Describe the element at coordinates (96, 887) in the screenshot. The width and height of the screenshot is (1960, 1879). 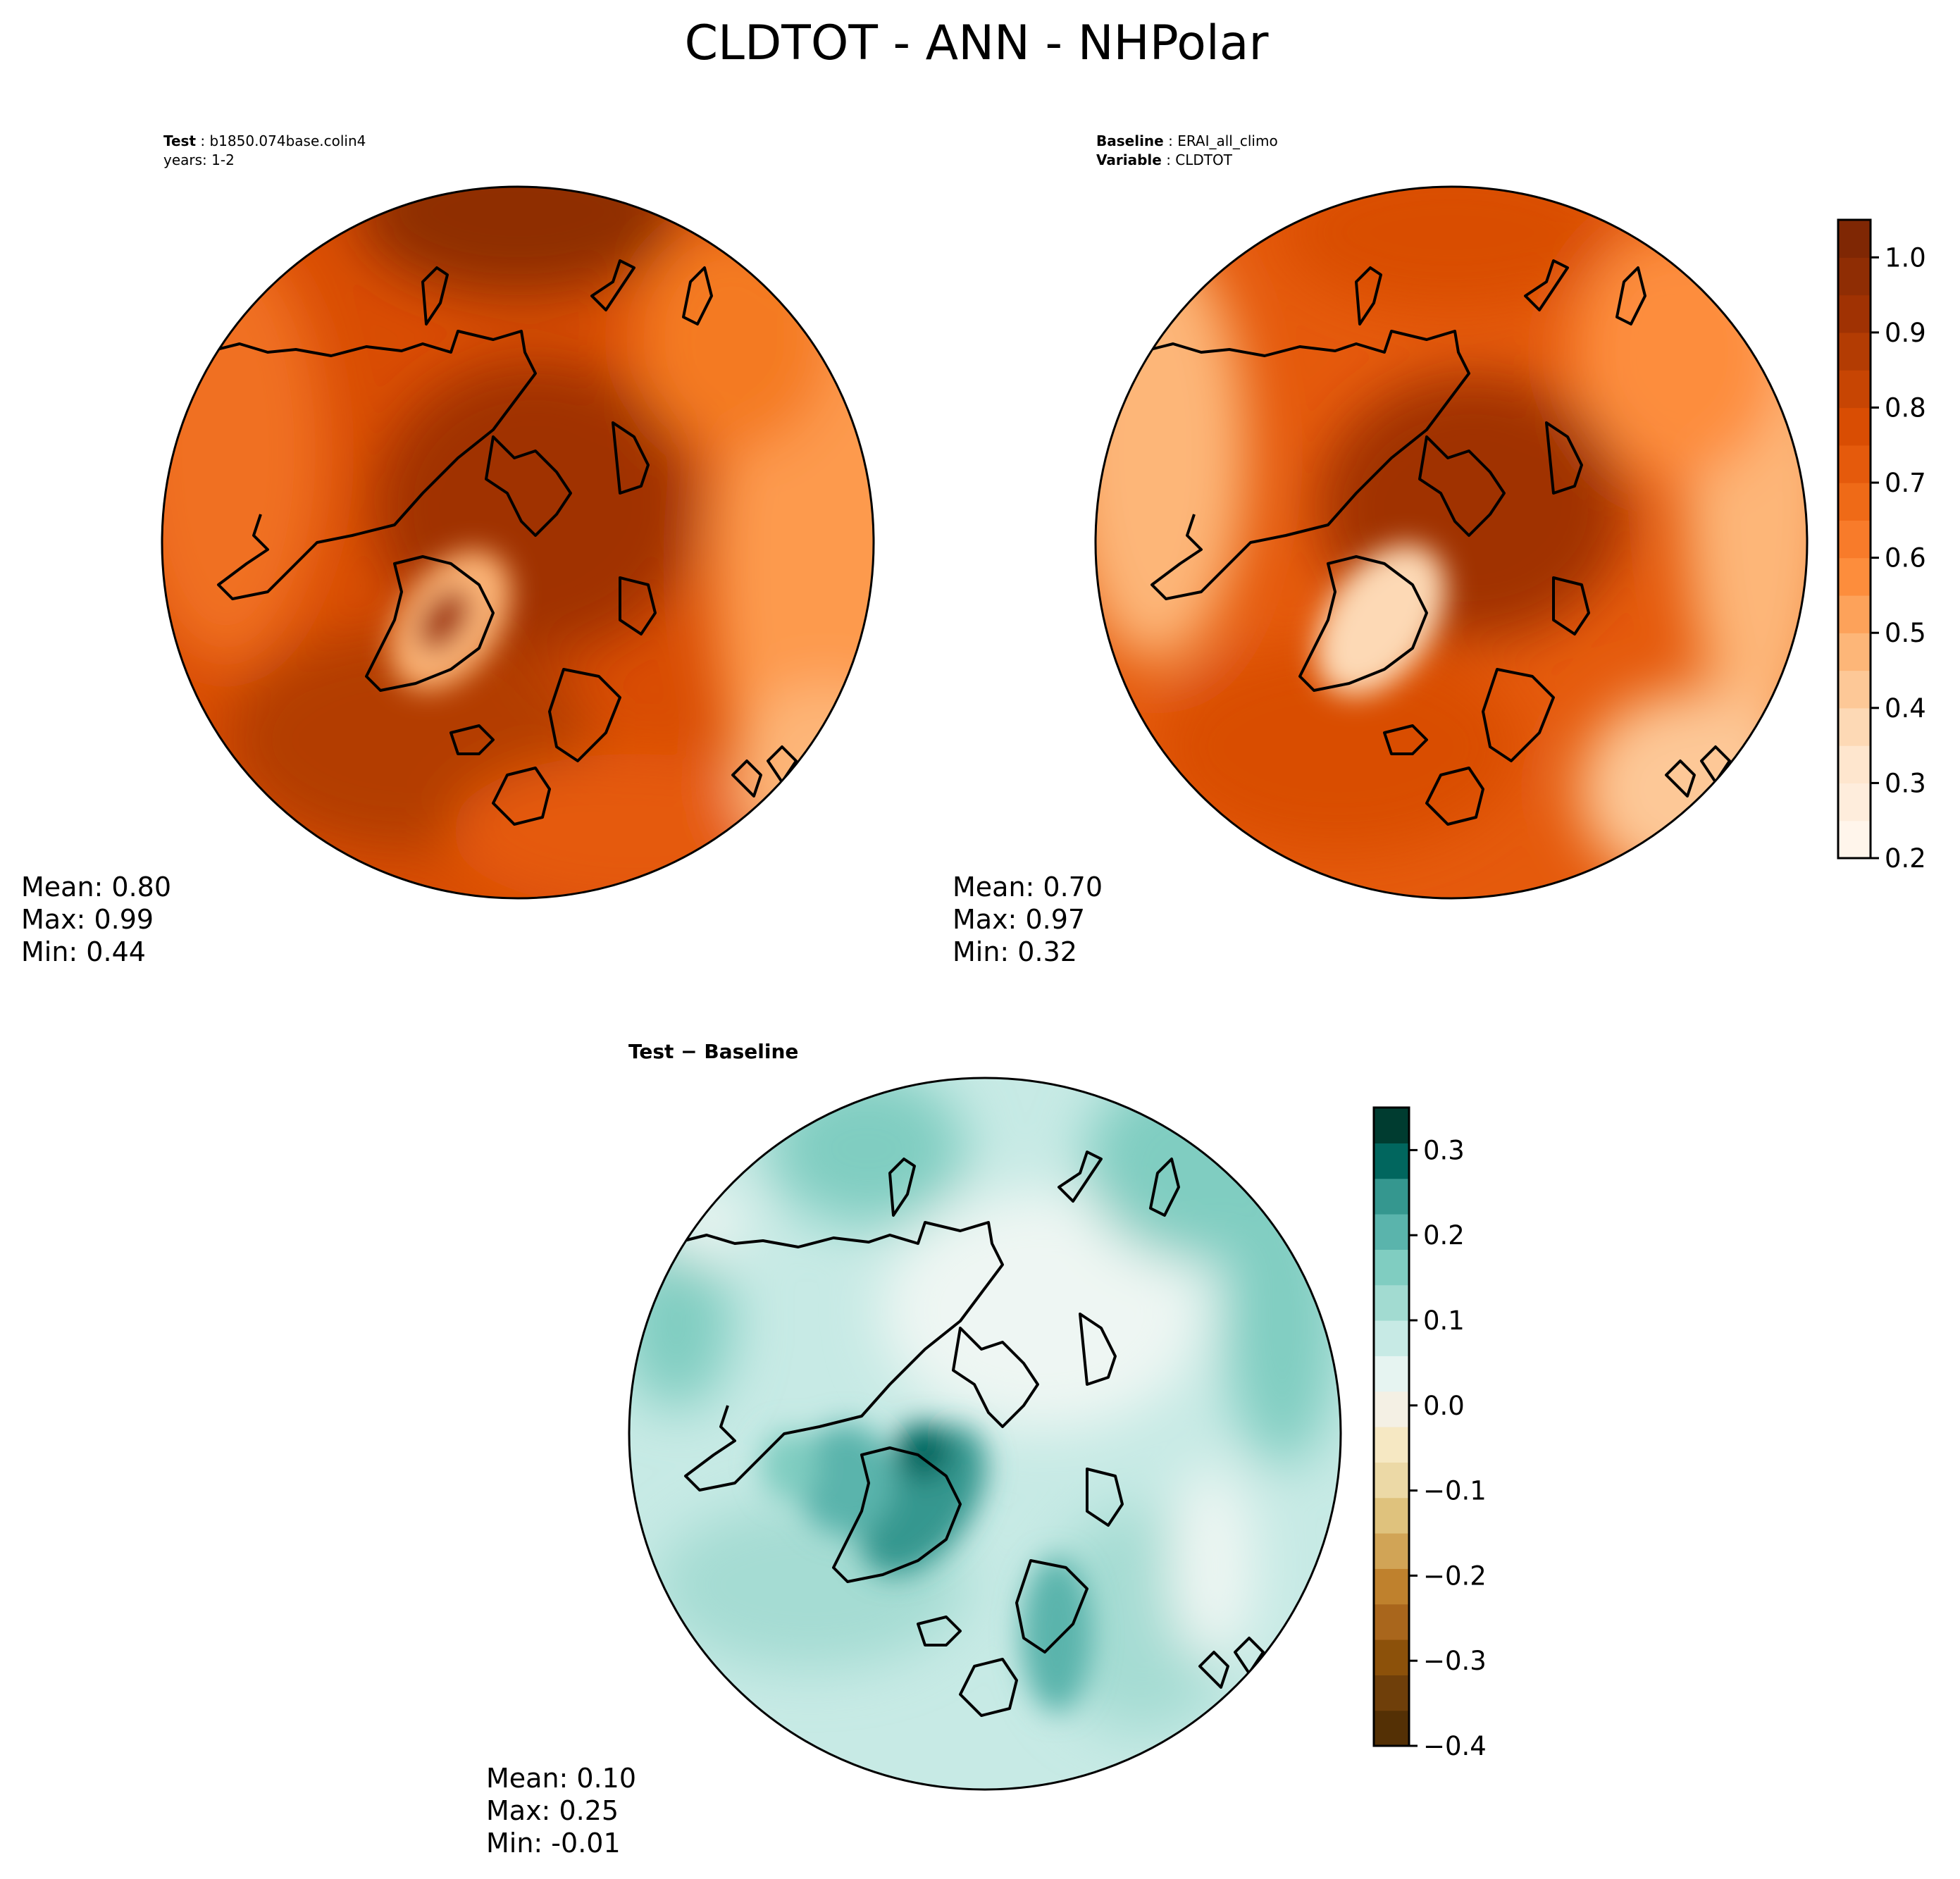
I see `test-mean: Mean: 0.80` at that location.